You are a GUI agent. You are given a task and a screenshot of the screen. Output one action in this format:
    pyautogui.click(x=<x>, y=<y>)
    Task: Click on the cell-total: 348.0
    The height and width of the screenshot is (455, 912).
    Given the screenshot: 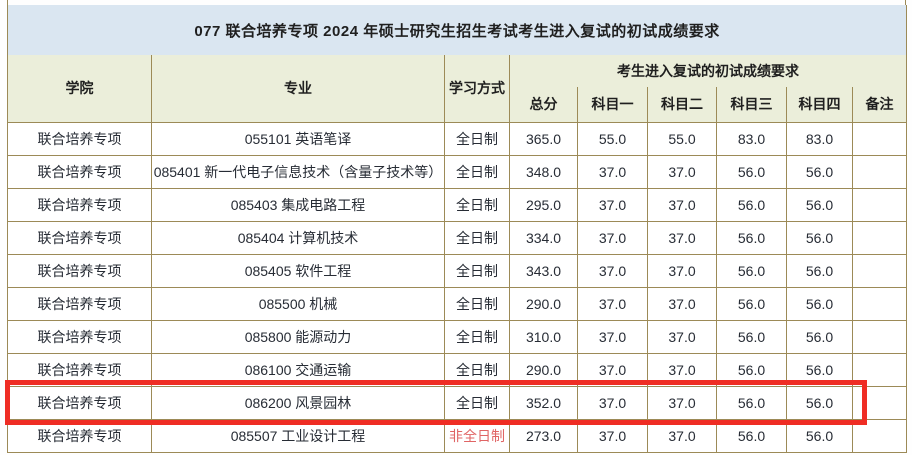 What is the action you would take?
    pyautogui.click(x=543, y=171)
    